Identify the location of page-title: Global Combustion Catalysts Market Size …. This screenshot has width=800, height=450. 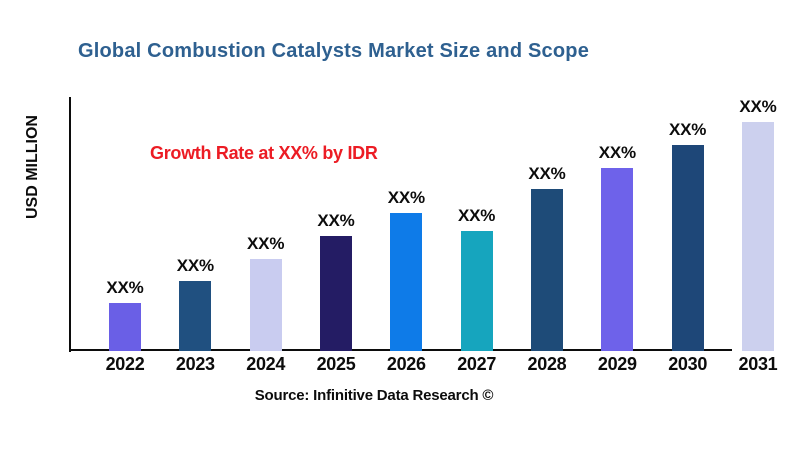
(334, 51).